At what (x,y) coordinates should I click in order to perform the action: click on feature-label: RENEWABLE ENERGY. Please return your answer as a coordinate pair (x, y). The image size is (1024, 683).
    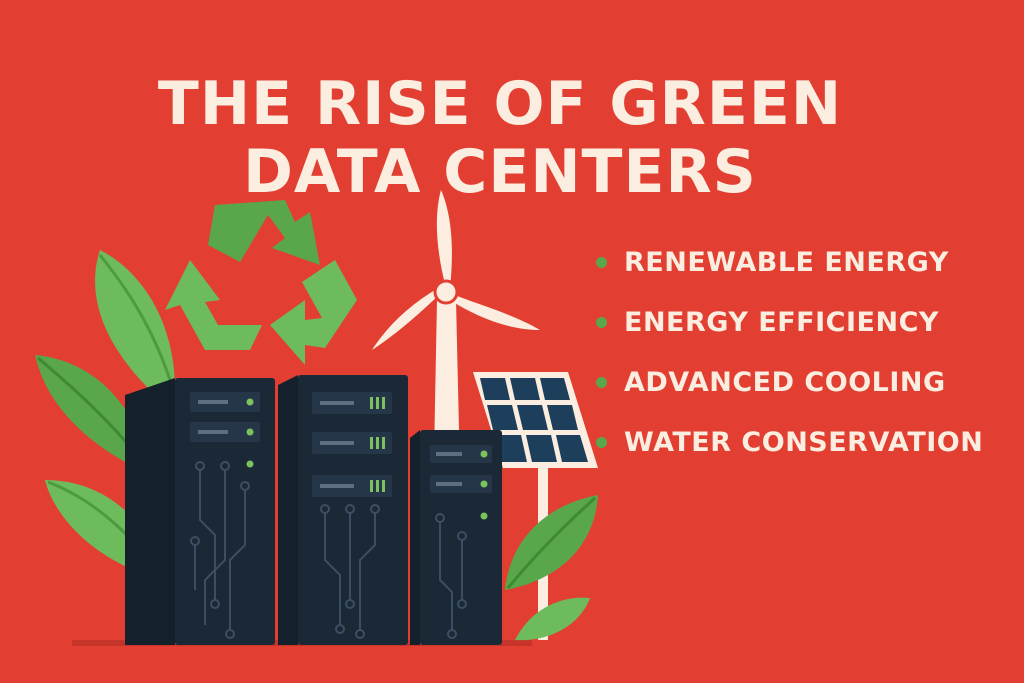
    Looking at the image, I should click on (786, 262).